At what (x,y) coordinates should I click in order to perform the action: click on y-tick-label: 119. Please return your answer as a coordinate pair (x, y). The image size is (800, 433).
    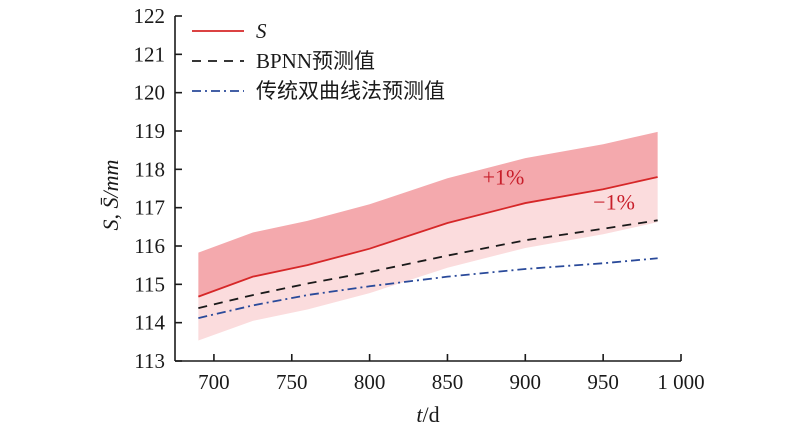
    Looking at the image, I should click on (149, 131).